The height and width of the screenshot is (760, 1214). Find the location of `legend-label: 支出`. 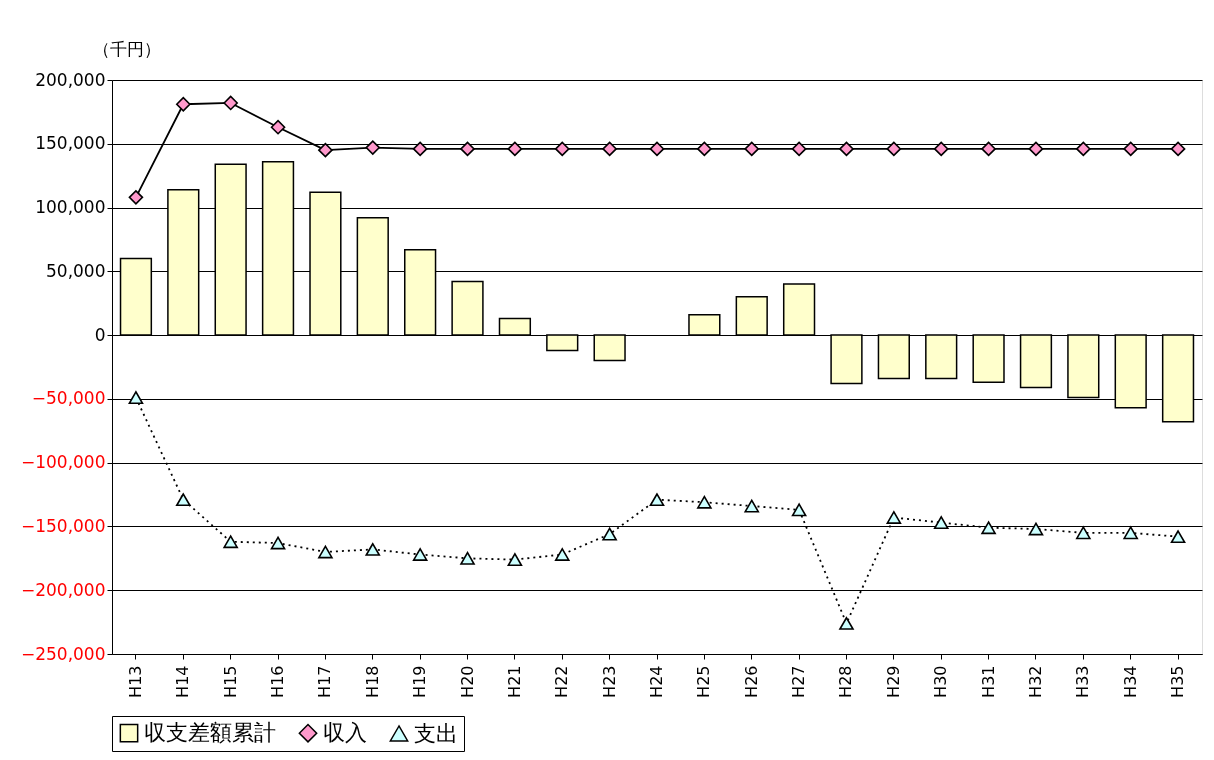

legend-label: 支出 is located at coordinates (436, 733).